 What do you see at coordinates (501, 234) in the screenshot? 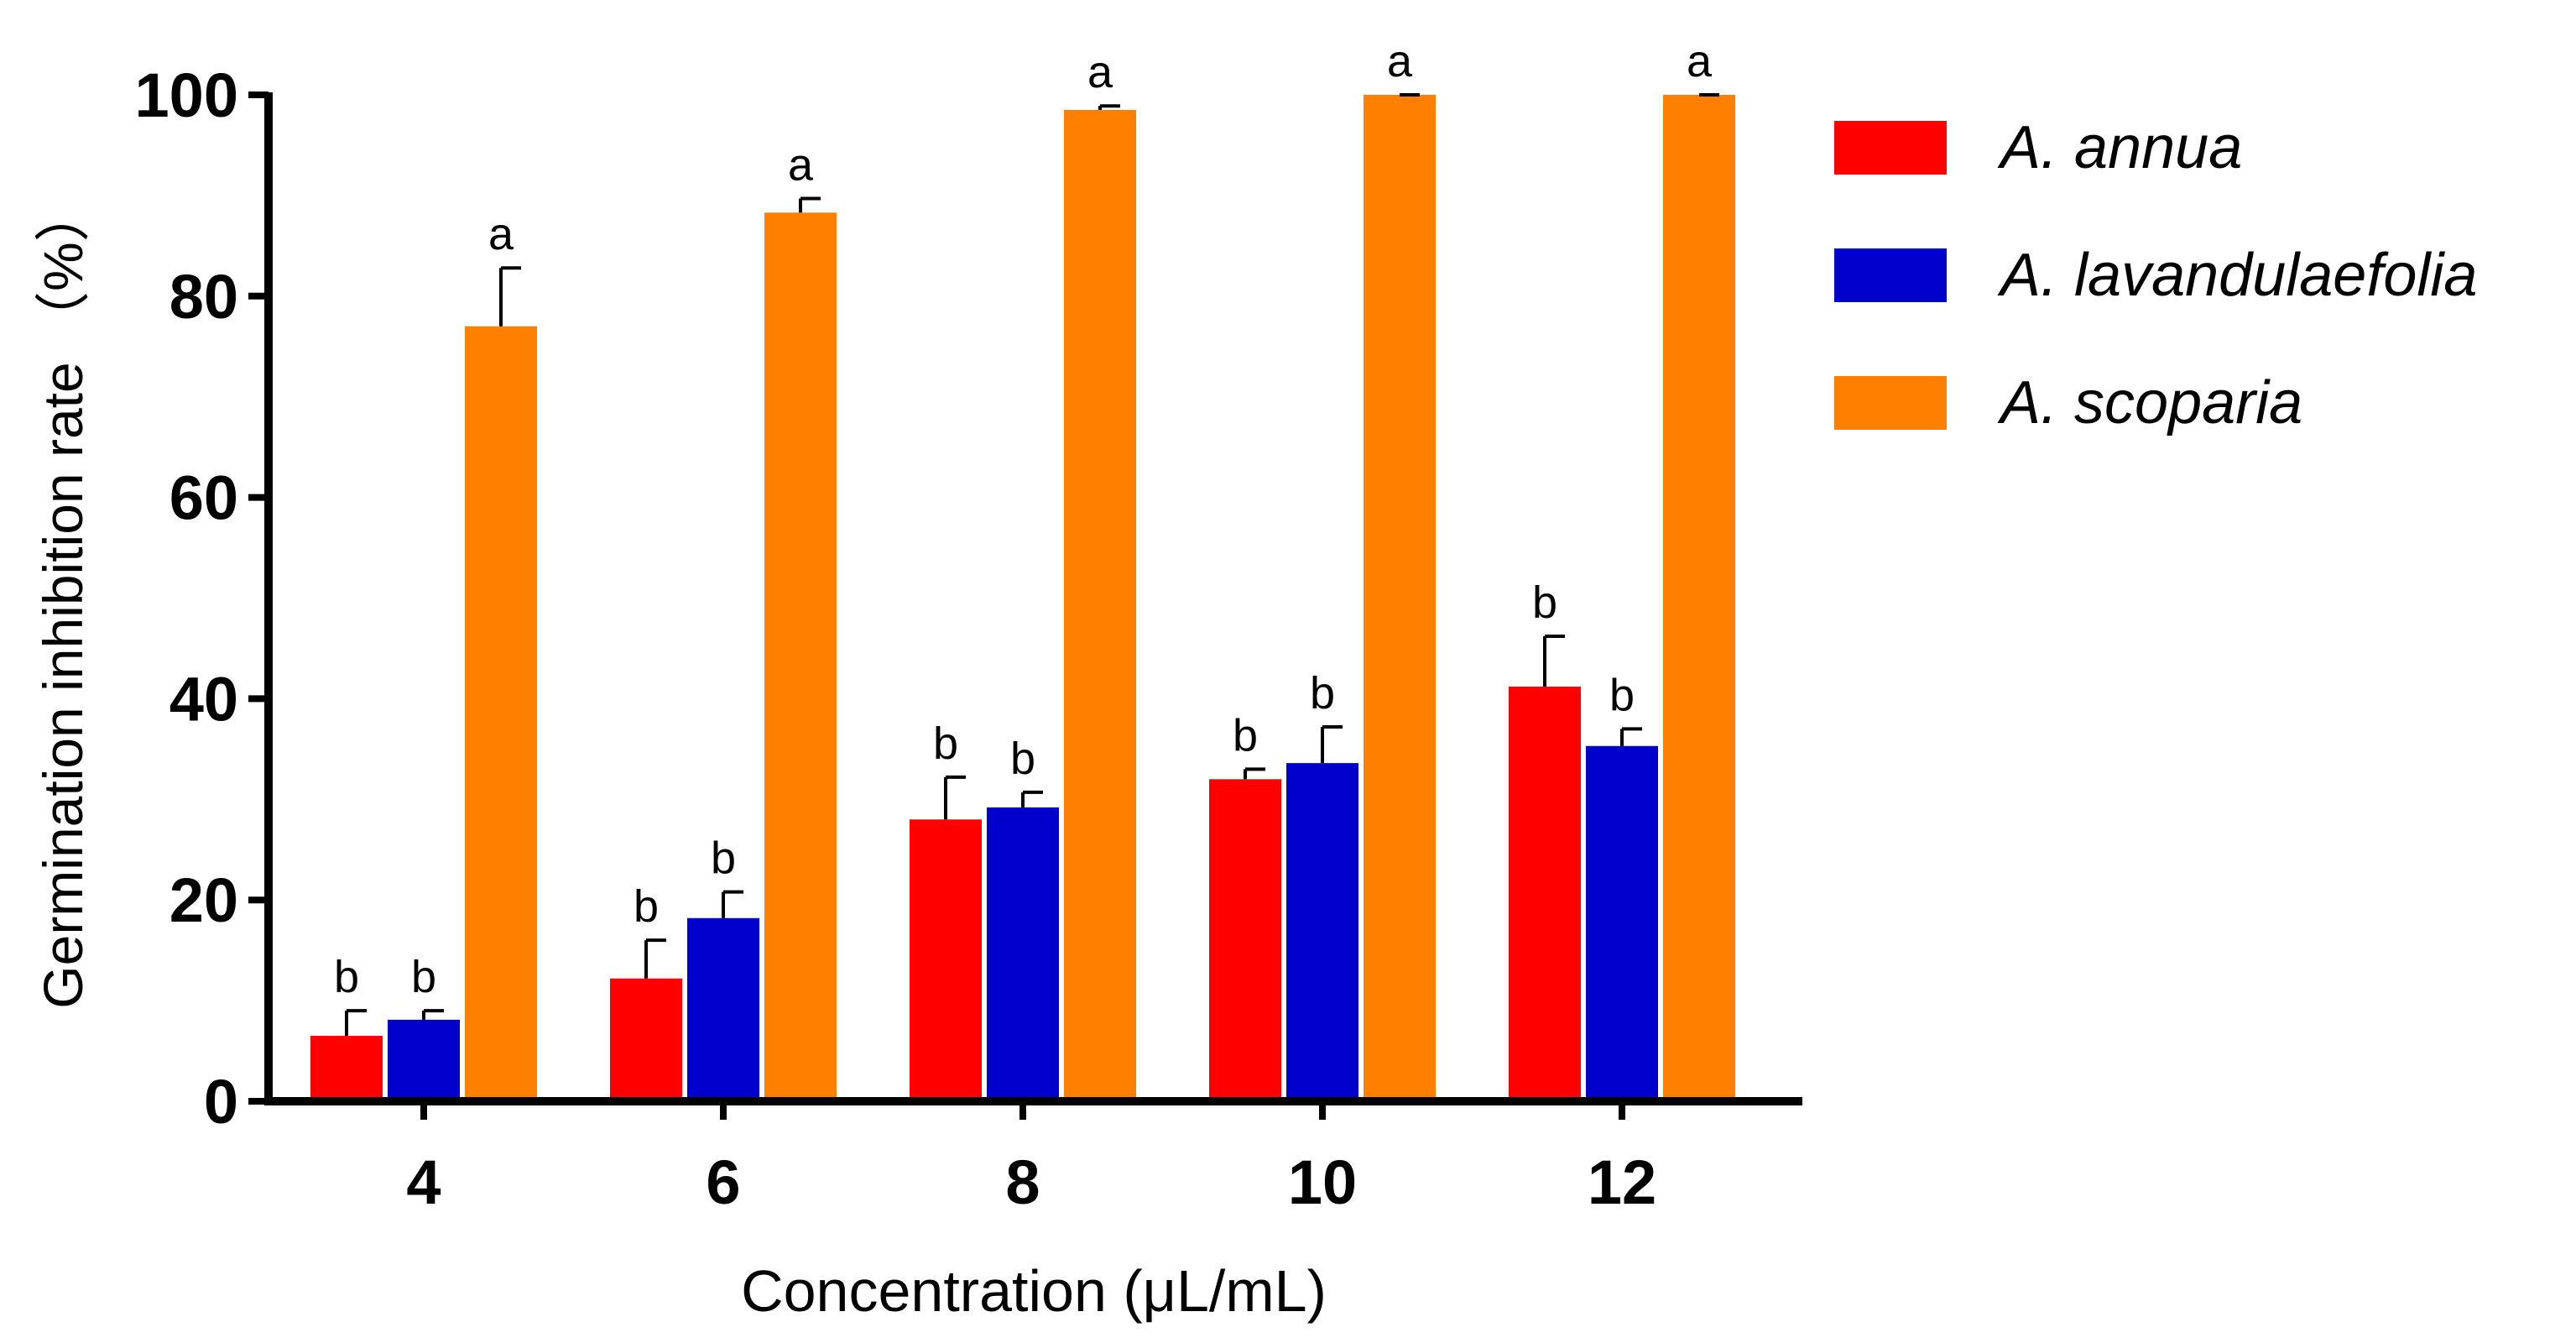
I see `significance-letter-4-series-2: a` at bounding box center [501, 234].